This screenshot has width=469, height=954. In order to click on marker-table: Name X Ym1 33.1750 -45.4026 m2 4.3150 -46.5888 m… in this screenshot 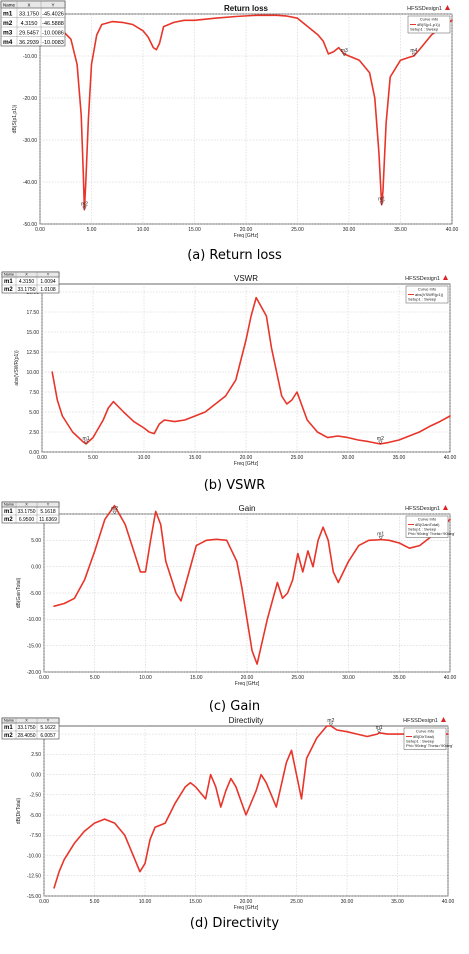, I will do `click(33, 23)`.